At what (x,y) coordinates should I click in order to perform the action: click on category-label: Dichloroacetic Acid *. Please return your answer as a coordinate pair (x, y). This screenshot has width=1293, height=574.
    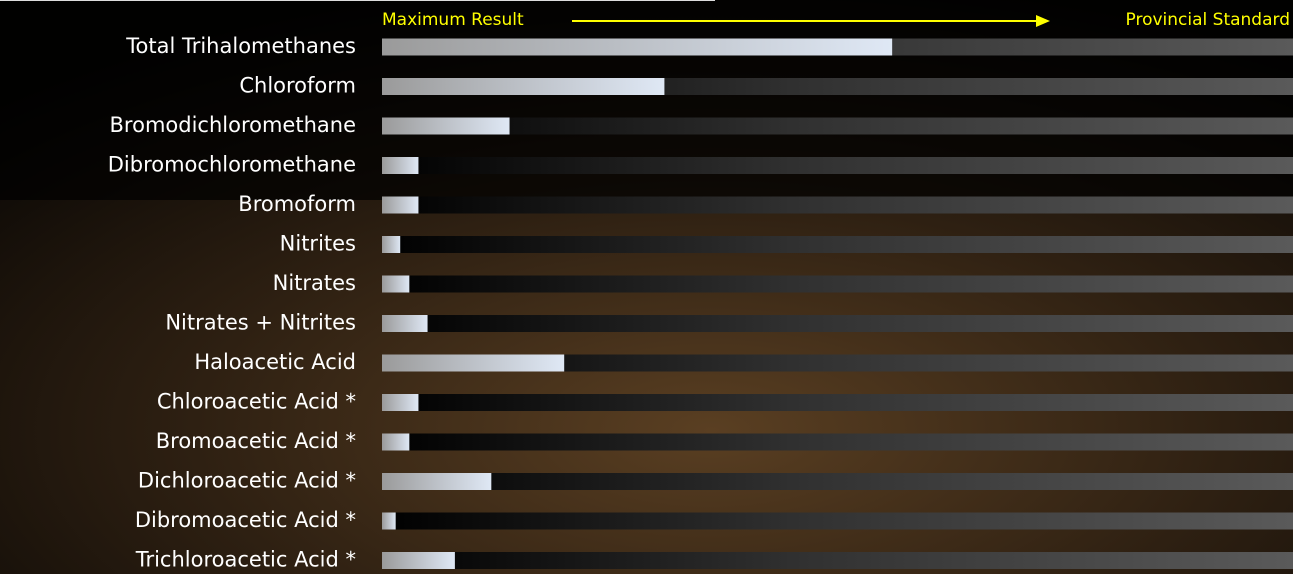
    Looking at the image, I should click on (247, 481).